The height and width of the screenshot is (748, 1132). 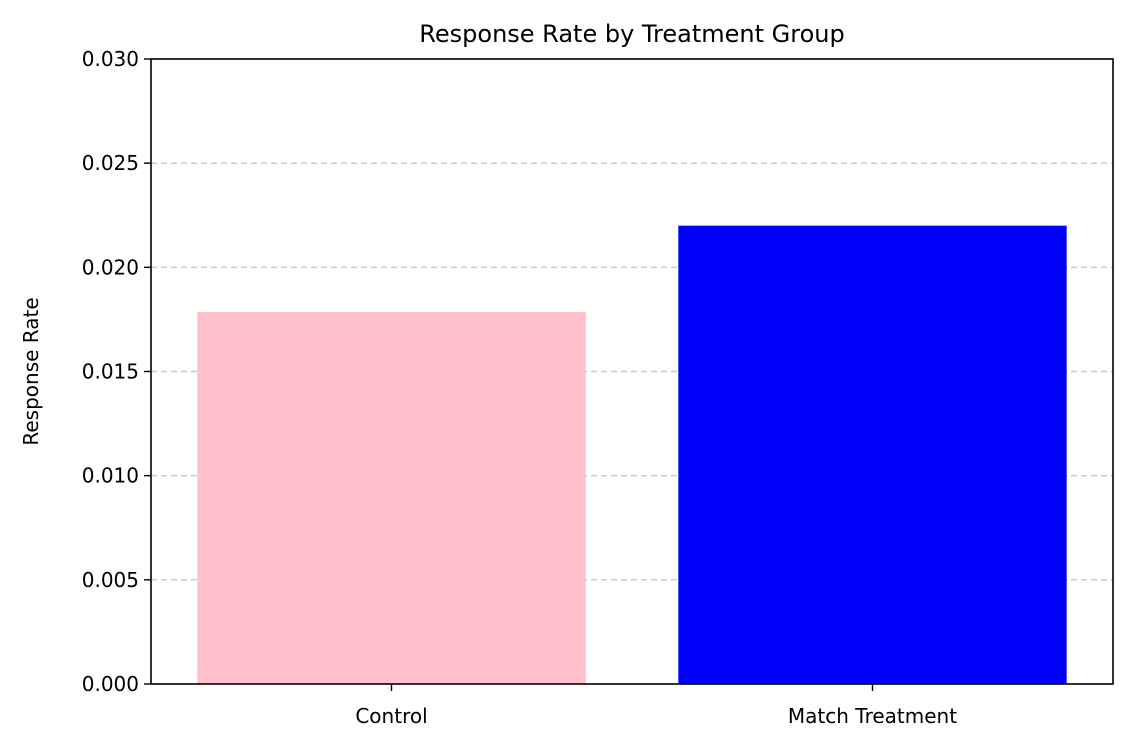 What do you see at coordinates (110, 476) in the screenshot?
I see `y-tick-label: 0.010` at bounding box center [110, 476].